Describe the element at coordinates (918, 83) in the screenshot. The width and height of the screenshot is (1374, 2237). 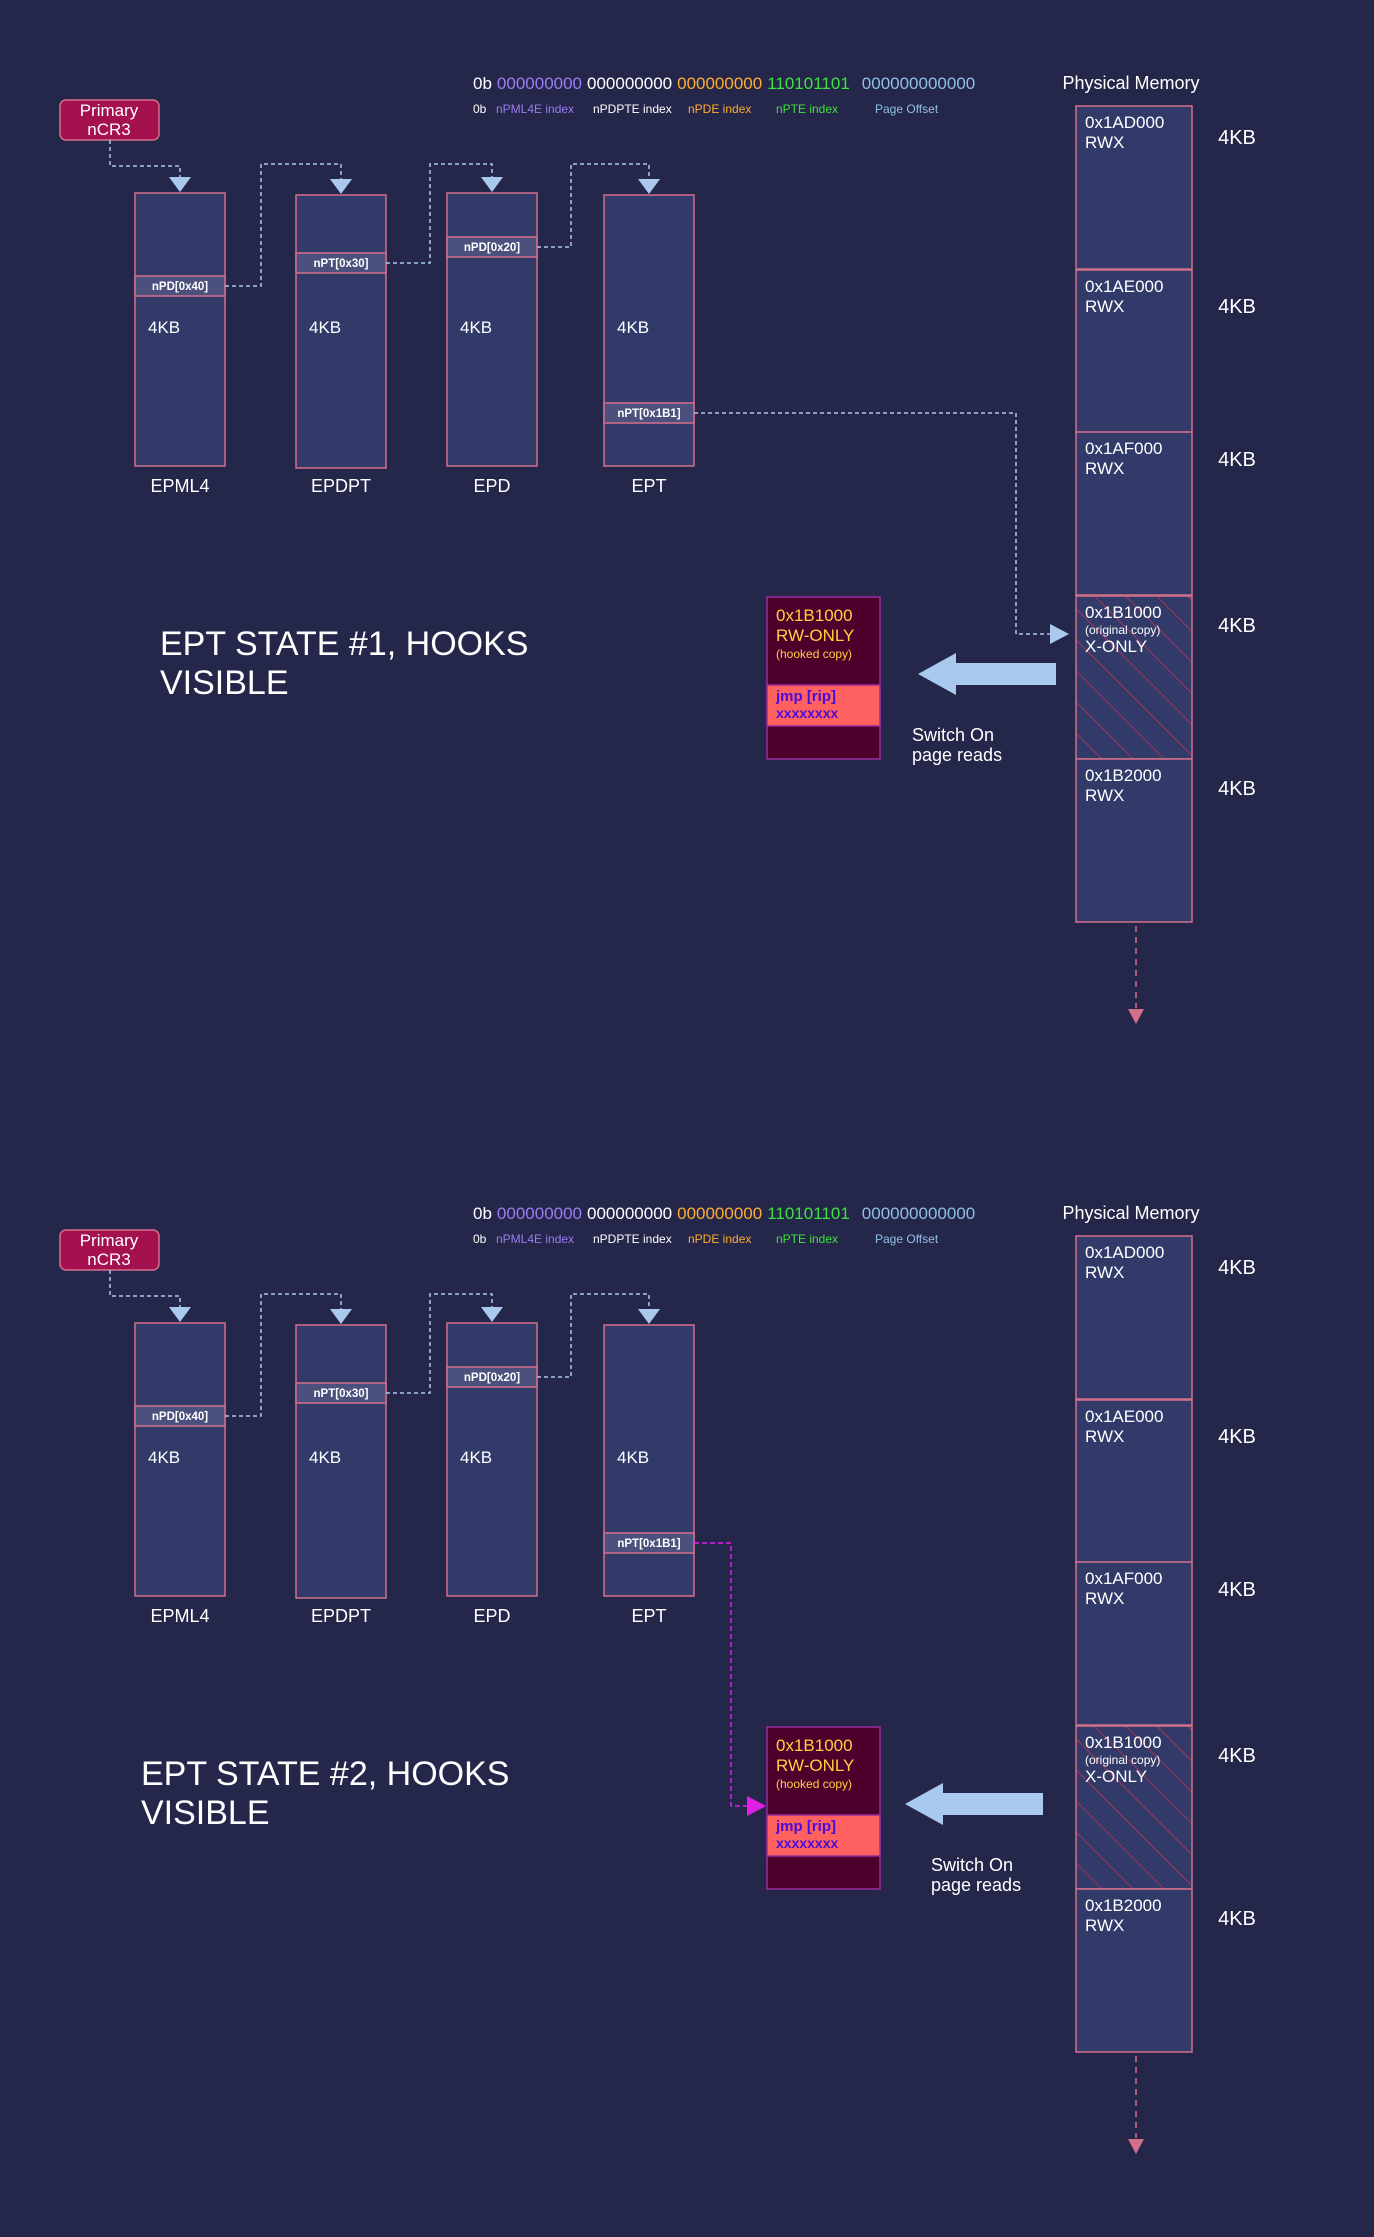
I see `address-offset-bits: 000000000000` at that location.